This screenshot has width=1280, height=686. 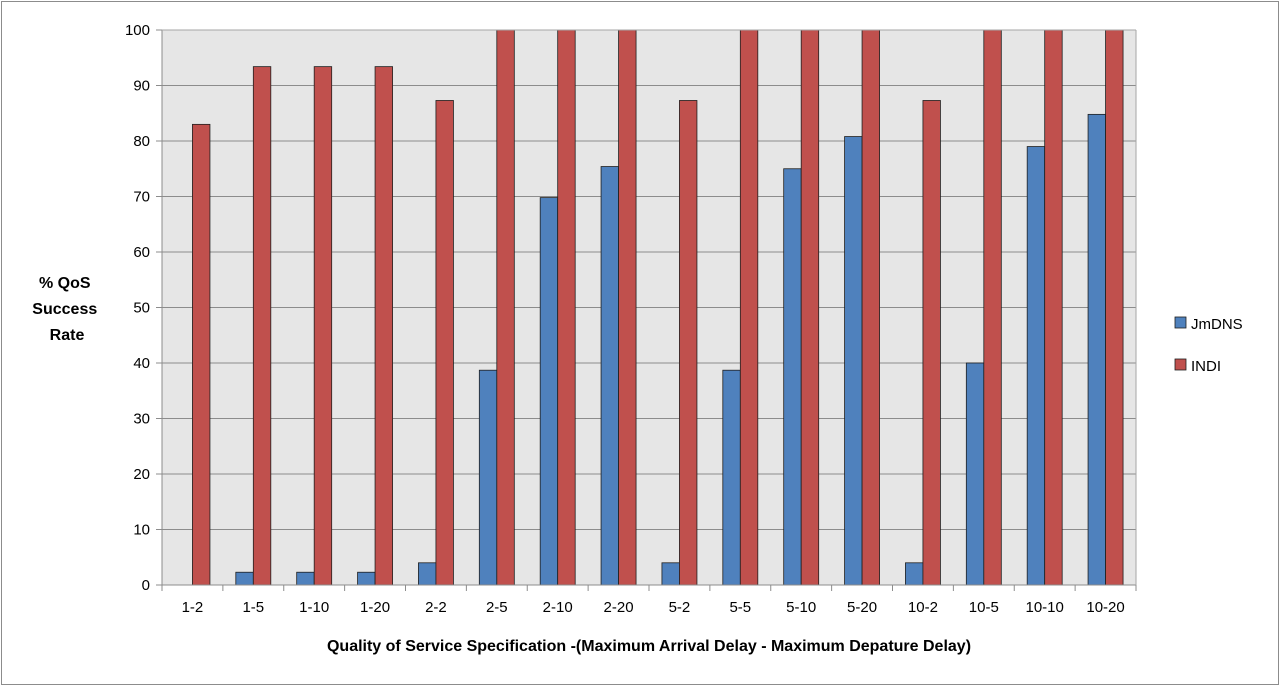 What do you see at coordinates (253, 607) in the screenshot?
I see `x-tick-label: 1-5` at bounding box center [253, 607].